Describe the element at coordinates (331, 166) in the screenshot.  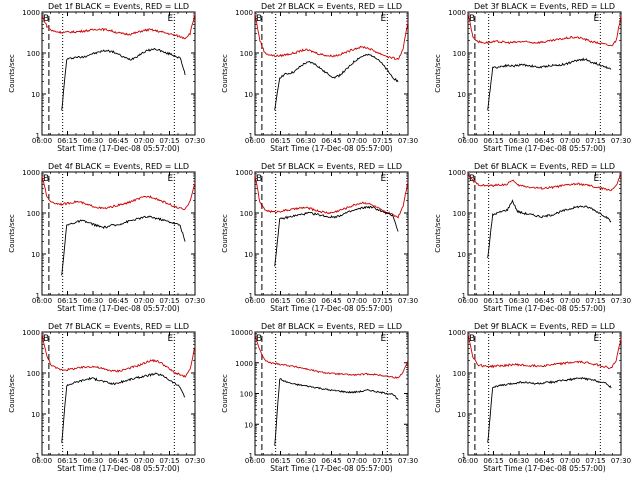
I see `chart-title: Det 5f BLACK = Events, RED = LLD` at that location.